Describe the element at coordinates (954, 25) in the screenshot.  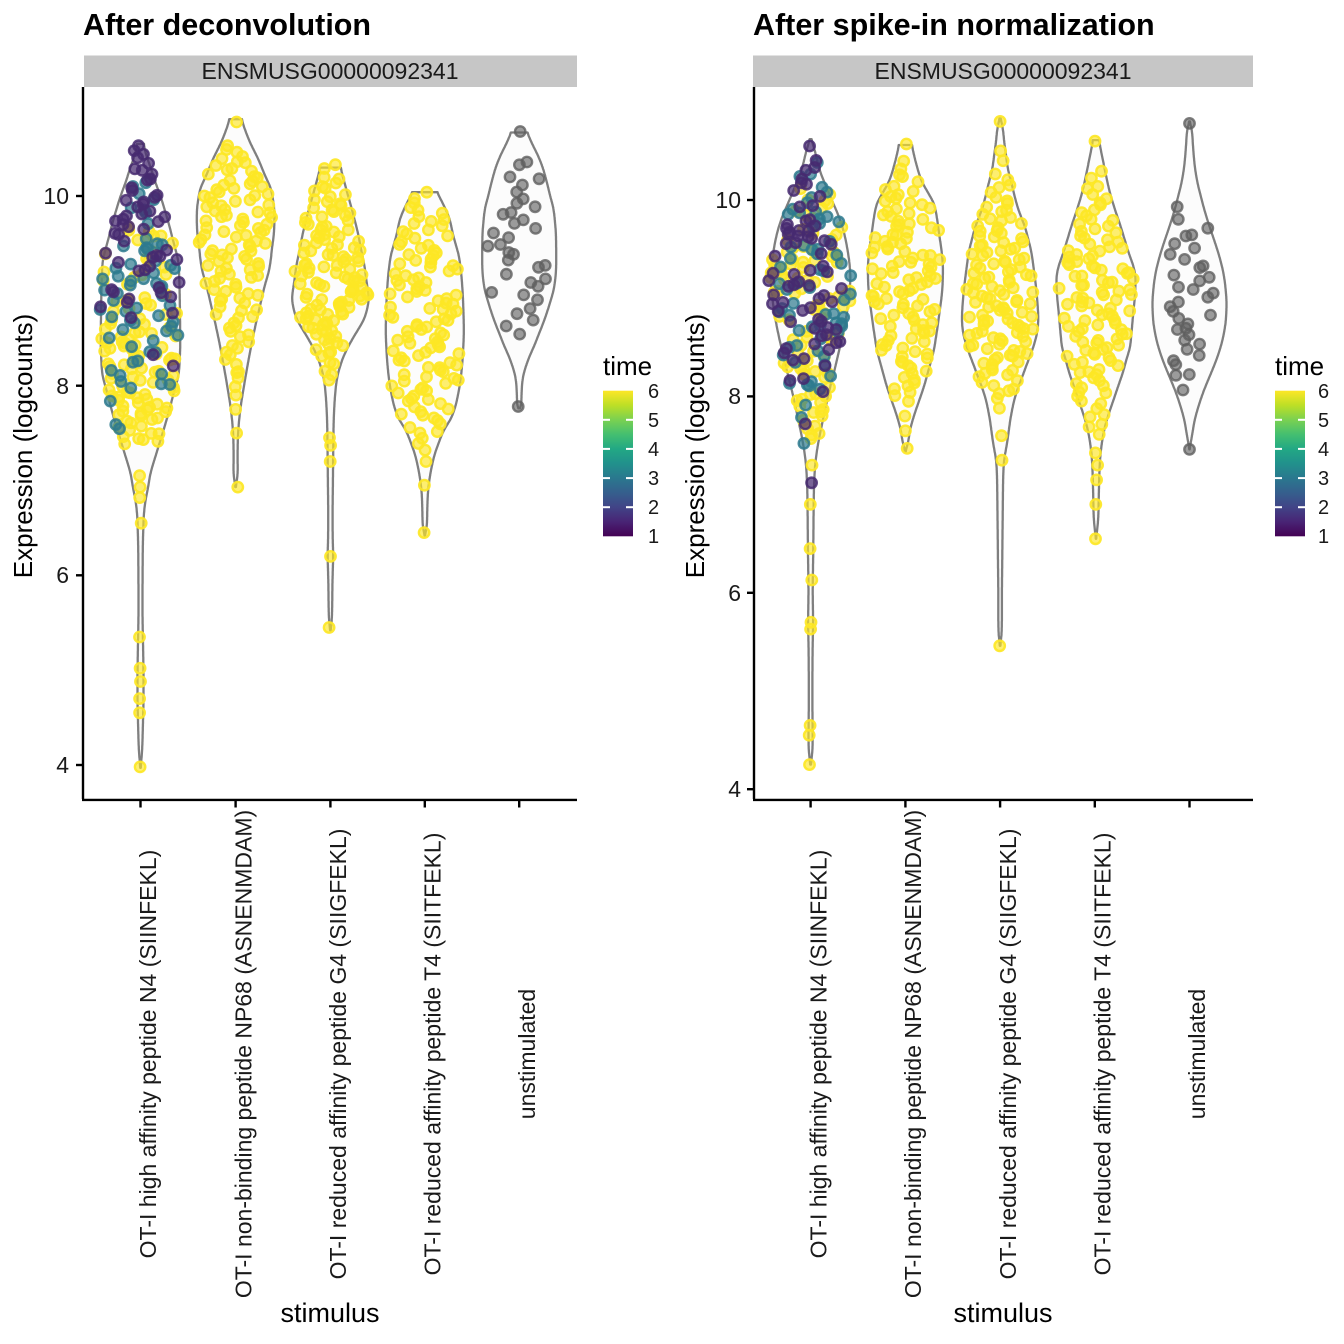
I see `svg-text: After spike-in normalization` at that location.